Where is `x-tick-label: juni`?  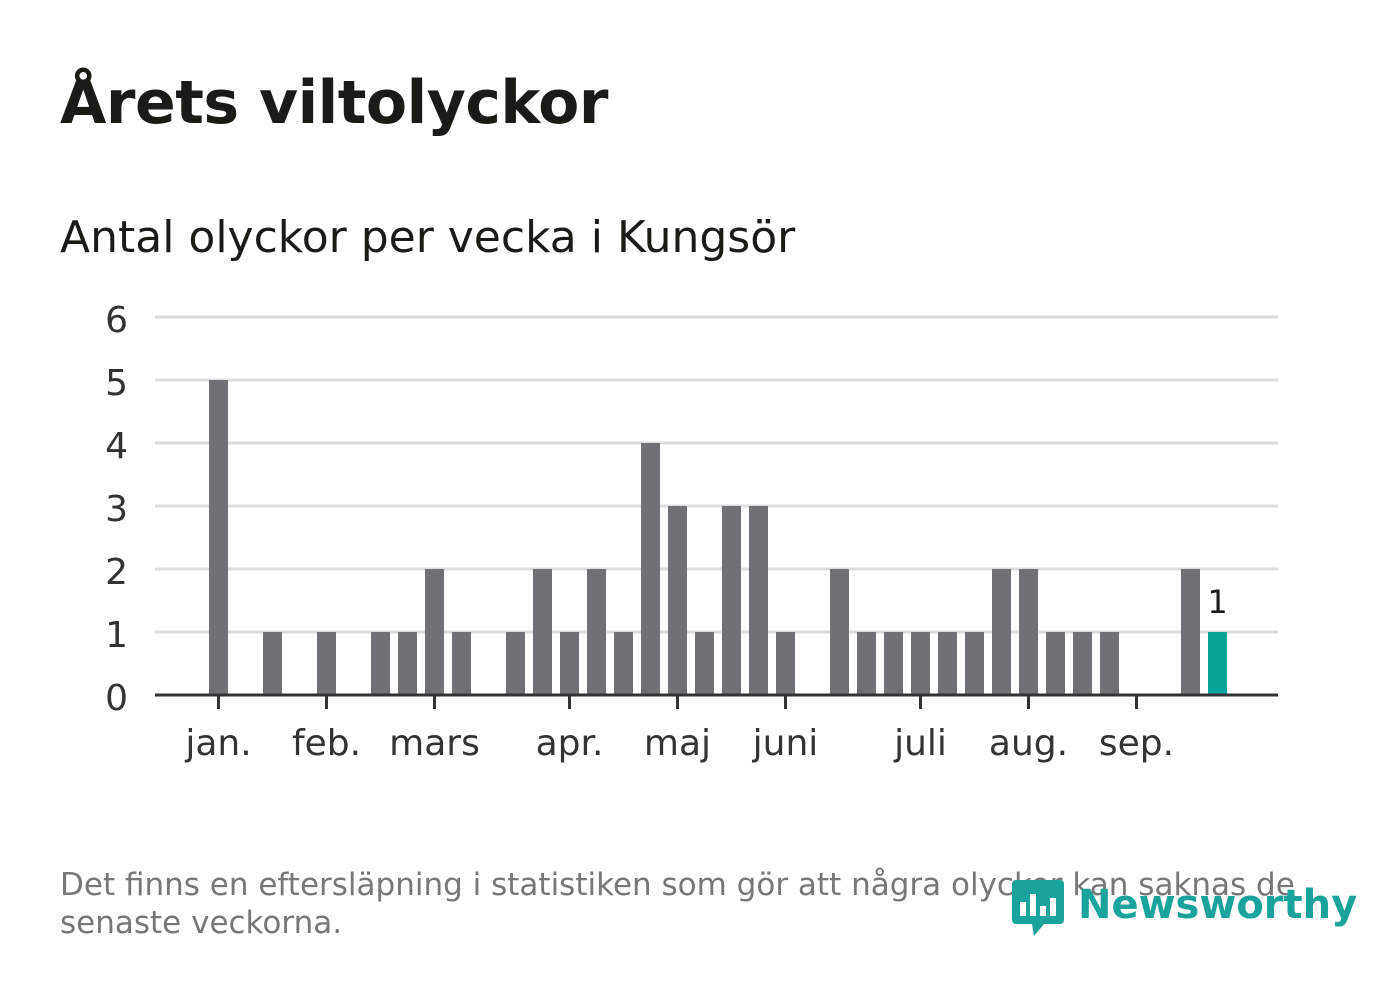 x-tick-label: juni is located at coordinates (785, 743).